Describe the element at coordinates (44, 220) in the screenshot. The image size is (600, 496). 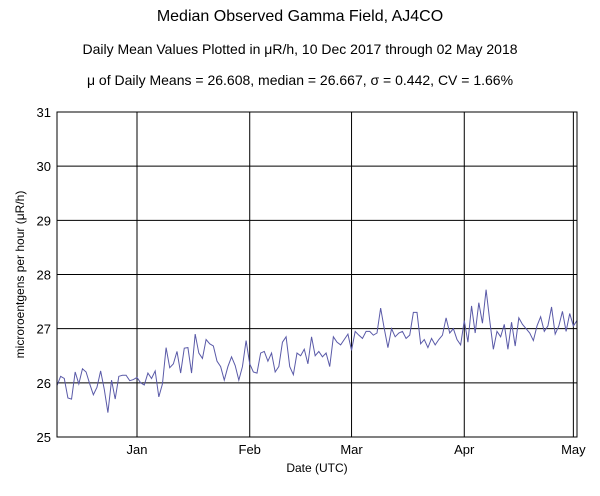
I see `y-tick-label: 29` at that location.